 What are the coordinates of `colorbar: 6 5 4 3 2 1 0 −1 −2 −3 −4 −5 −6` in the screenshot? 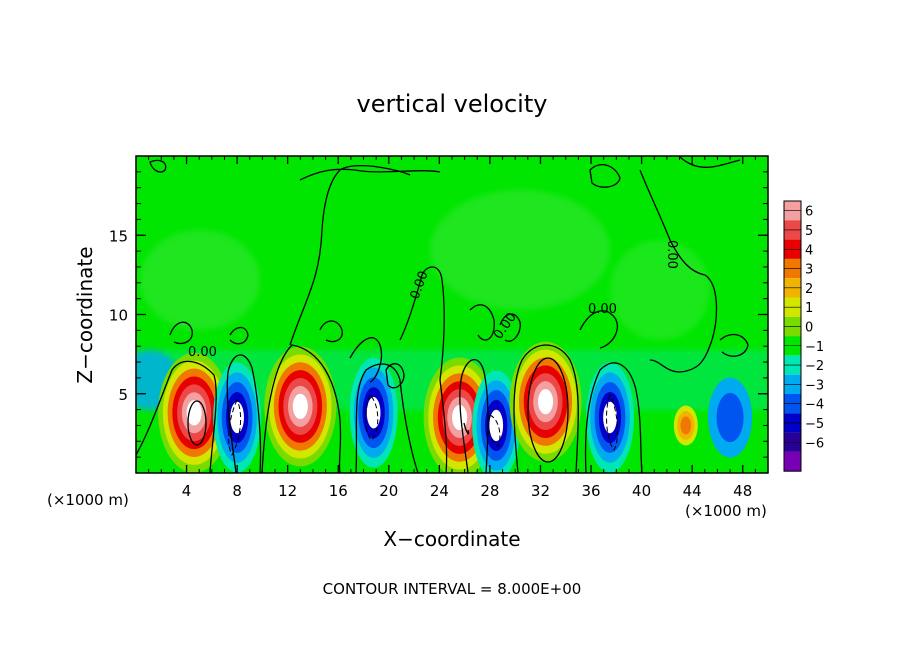 It's located at (803, 336).